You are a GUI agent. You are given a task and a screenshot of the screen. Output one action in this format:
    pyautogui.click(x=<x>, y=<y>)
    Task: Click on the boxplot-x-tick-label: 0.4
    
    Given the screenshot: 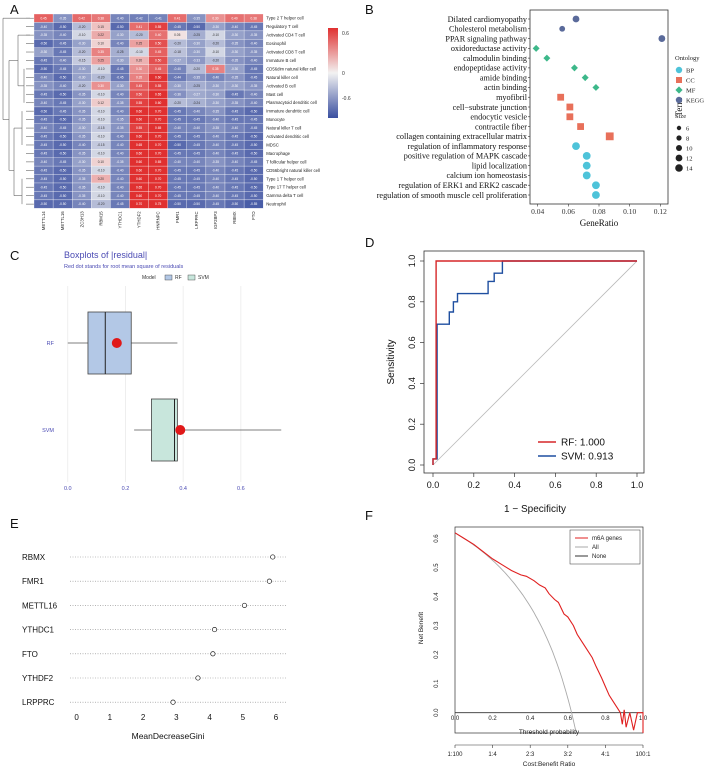 What is the action you would take?
    pyautogui.click(x=183, y=489)
    